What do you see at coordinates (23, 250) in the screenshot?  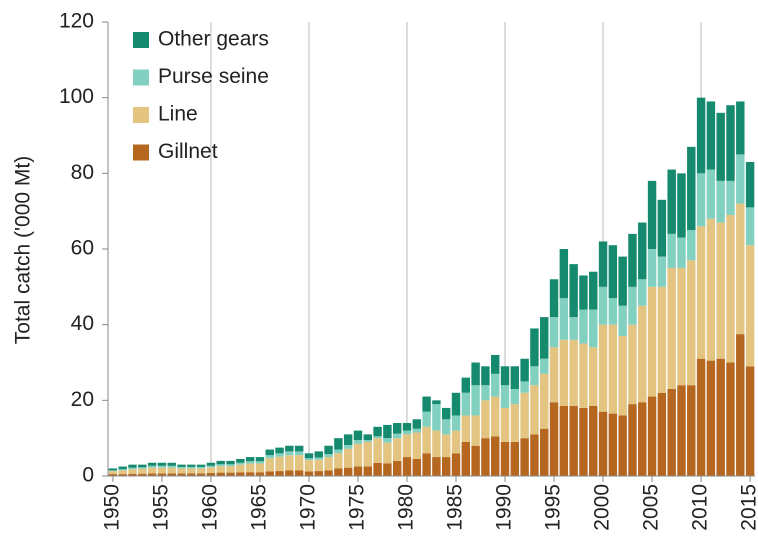 I see `y-axis-title: Total catch ('000 Mt)` at bounding box center [23, 250].